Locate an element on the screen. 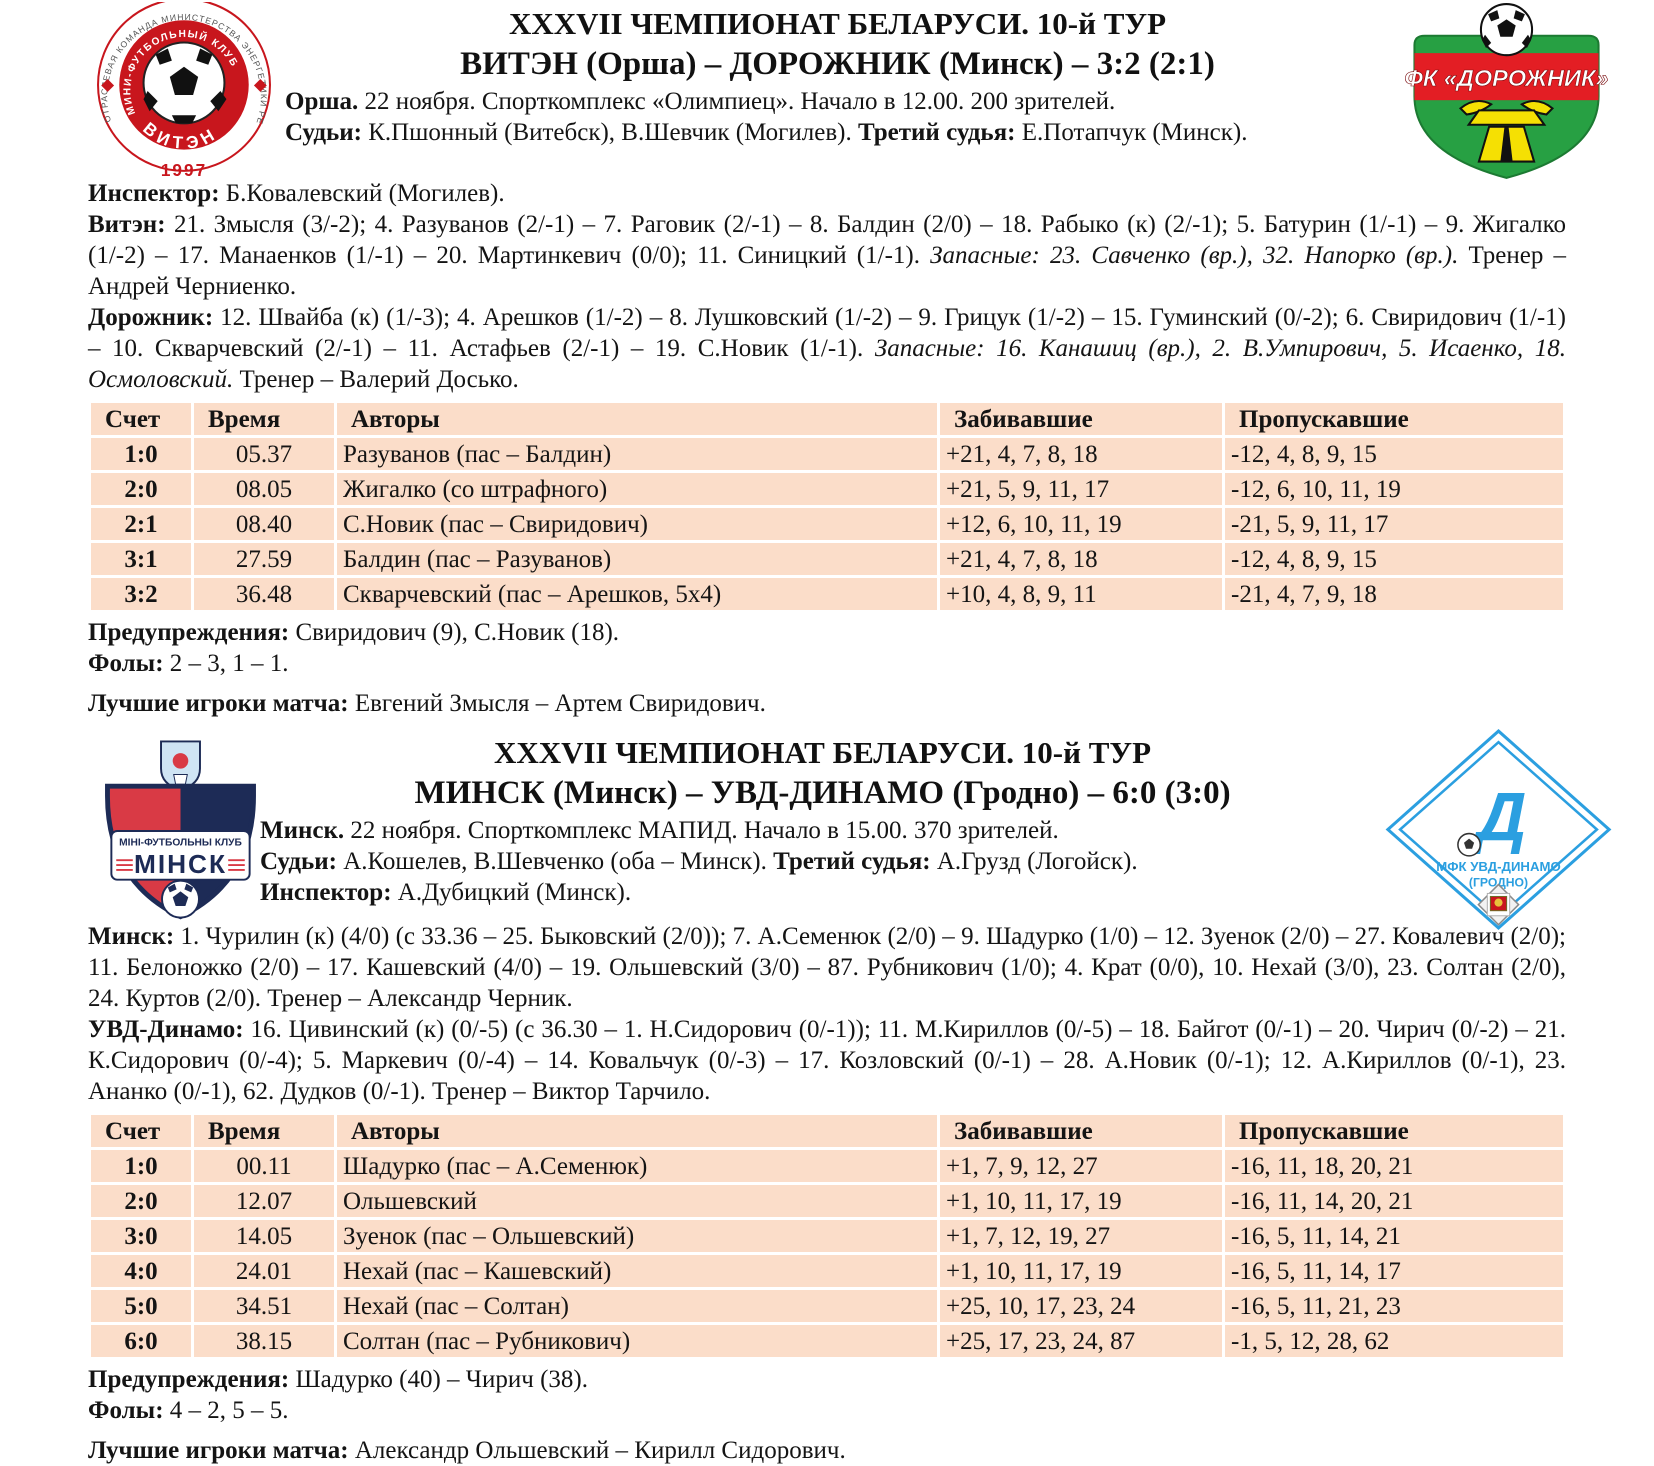 The image size is (1654, 1466). uvd-city-text: (ГРОДНО) is located at coordinates (1498, 882).